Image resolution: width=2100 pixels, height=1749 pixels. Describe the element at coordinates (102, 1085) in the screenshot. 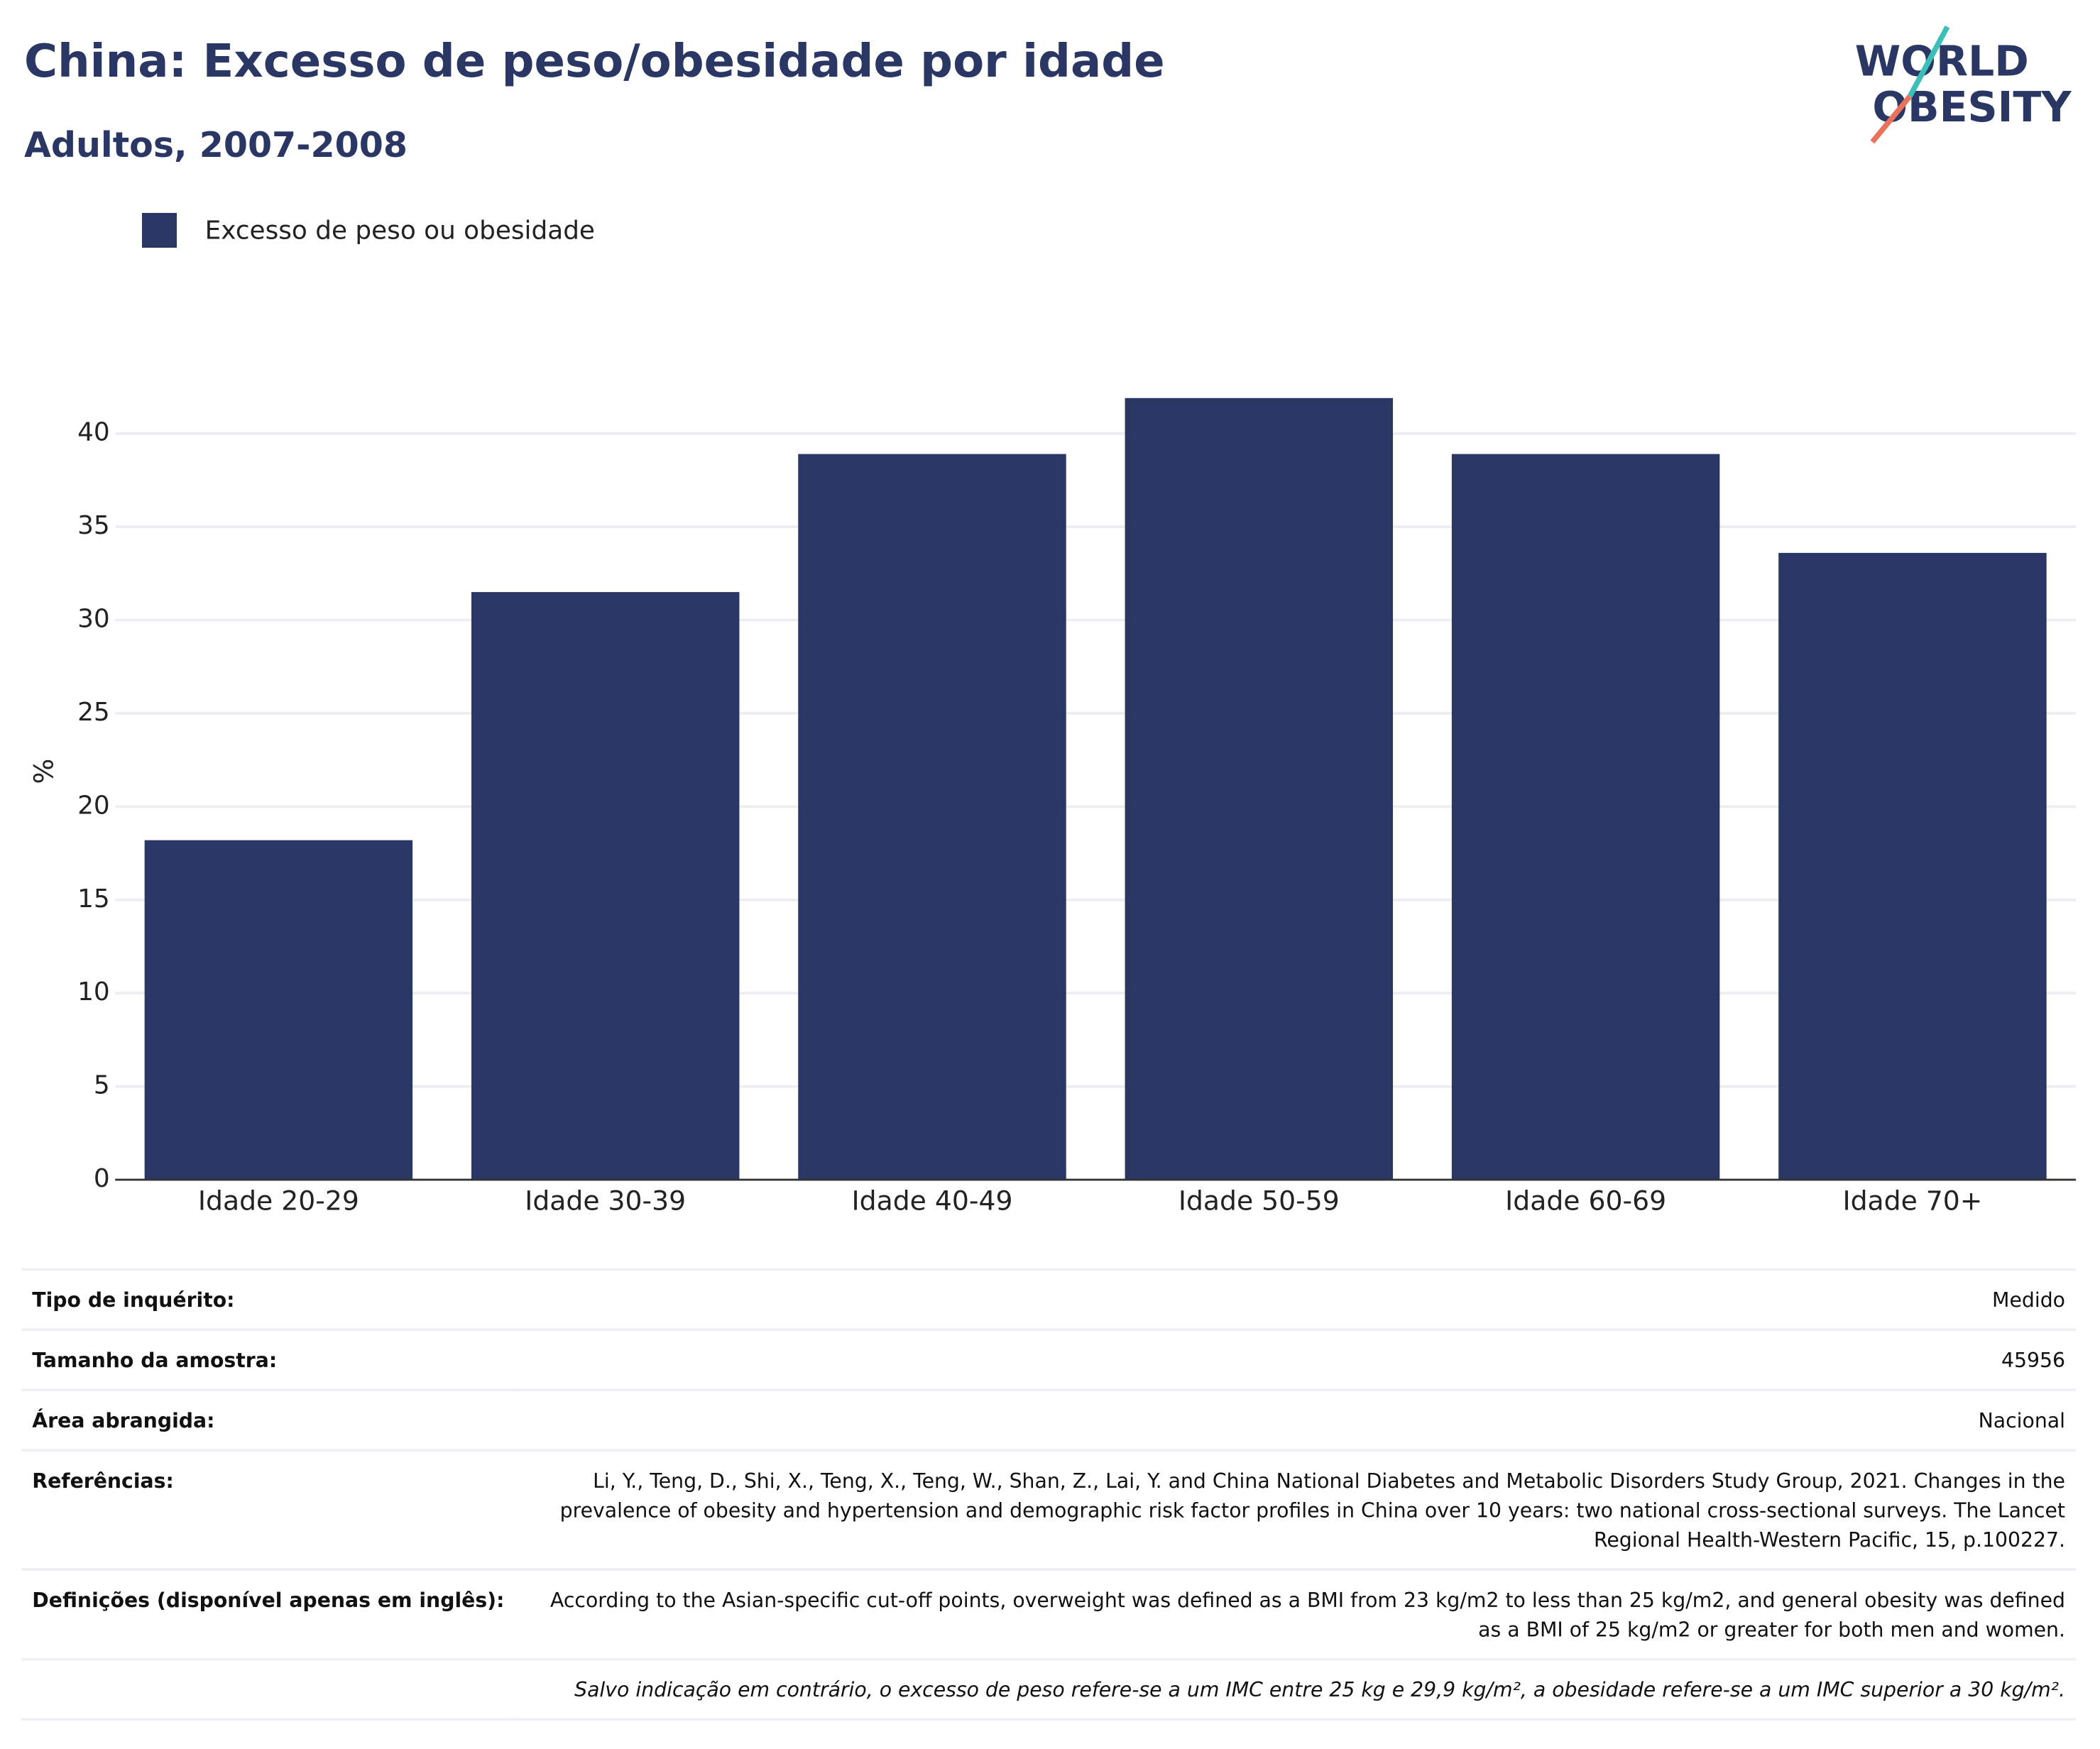

I see `y-tick-label: 5` at that location.